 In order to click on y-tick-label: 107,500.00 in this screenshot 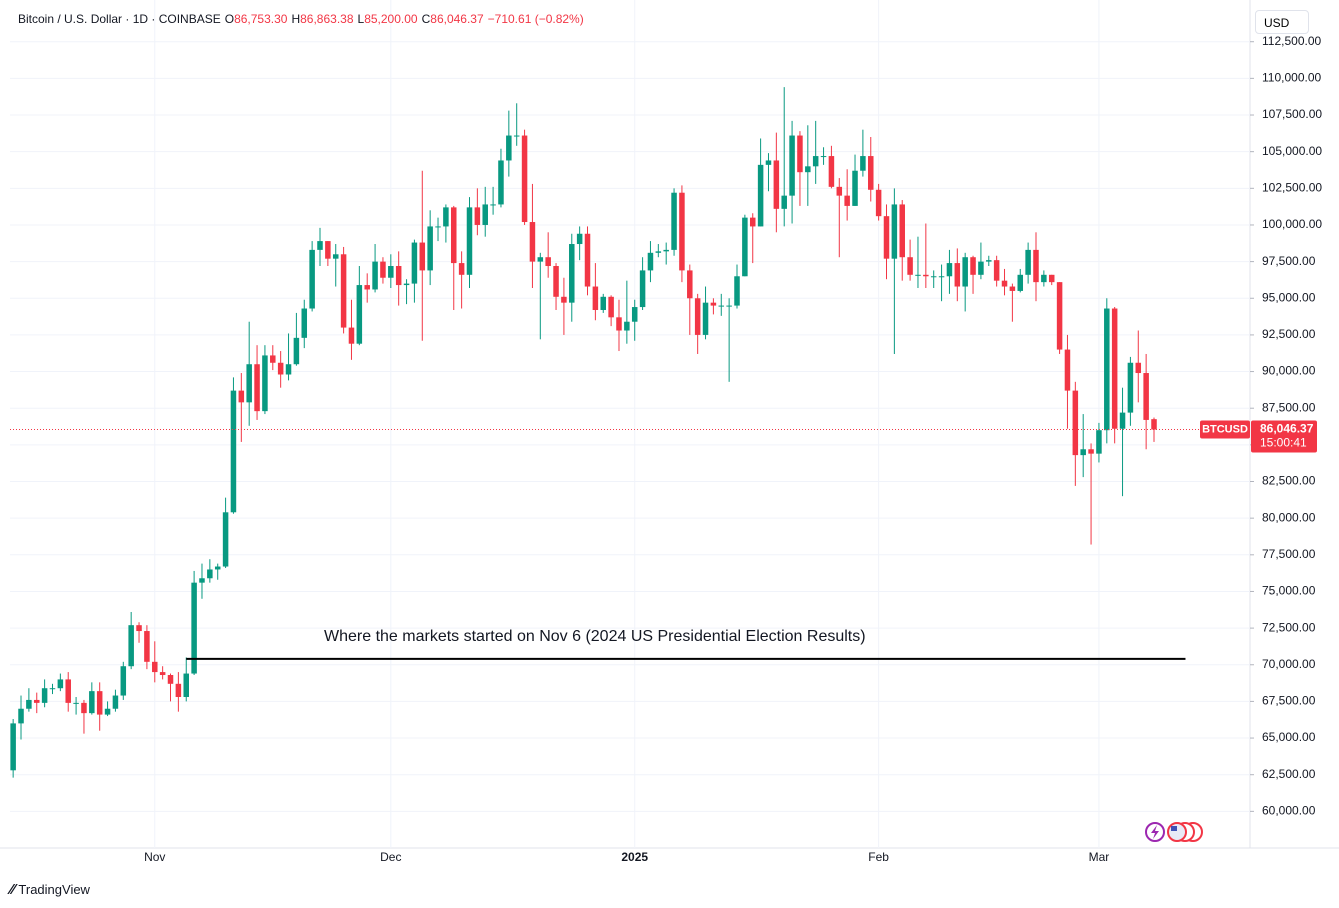, I will do `click(1292, 114)`.